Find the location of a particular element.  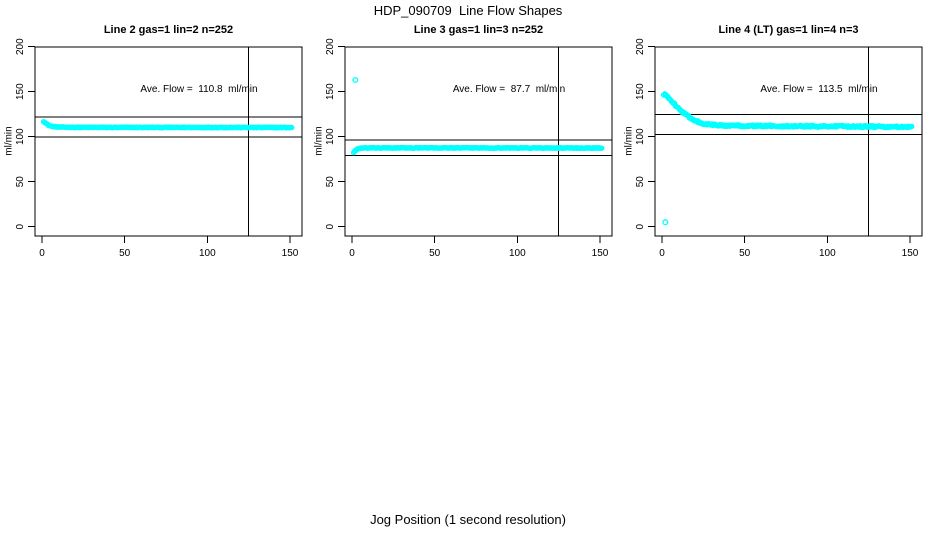

subplot-title-line4: Line 4 (LT) gas=1 lin=4 n=3 is located at coordinates (788, 30).